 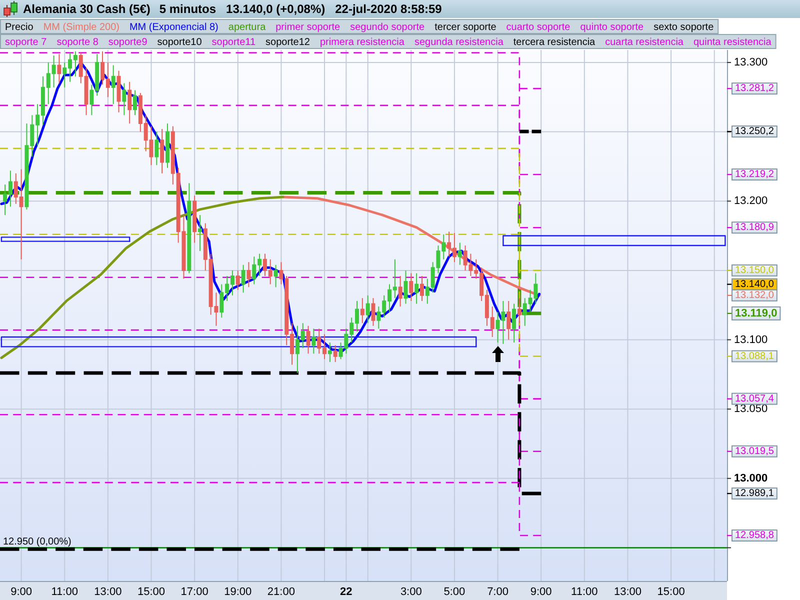 I want to click on x-tick-label: 17:00, so click(x=194, y=592).